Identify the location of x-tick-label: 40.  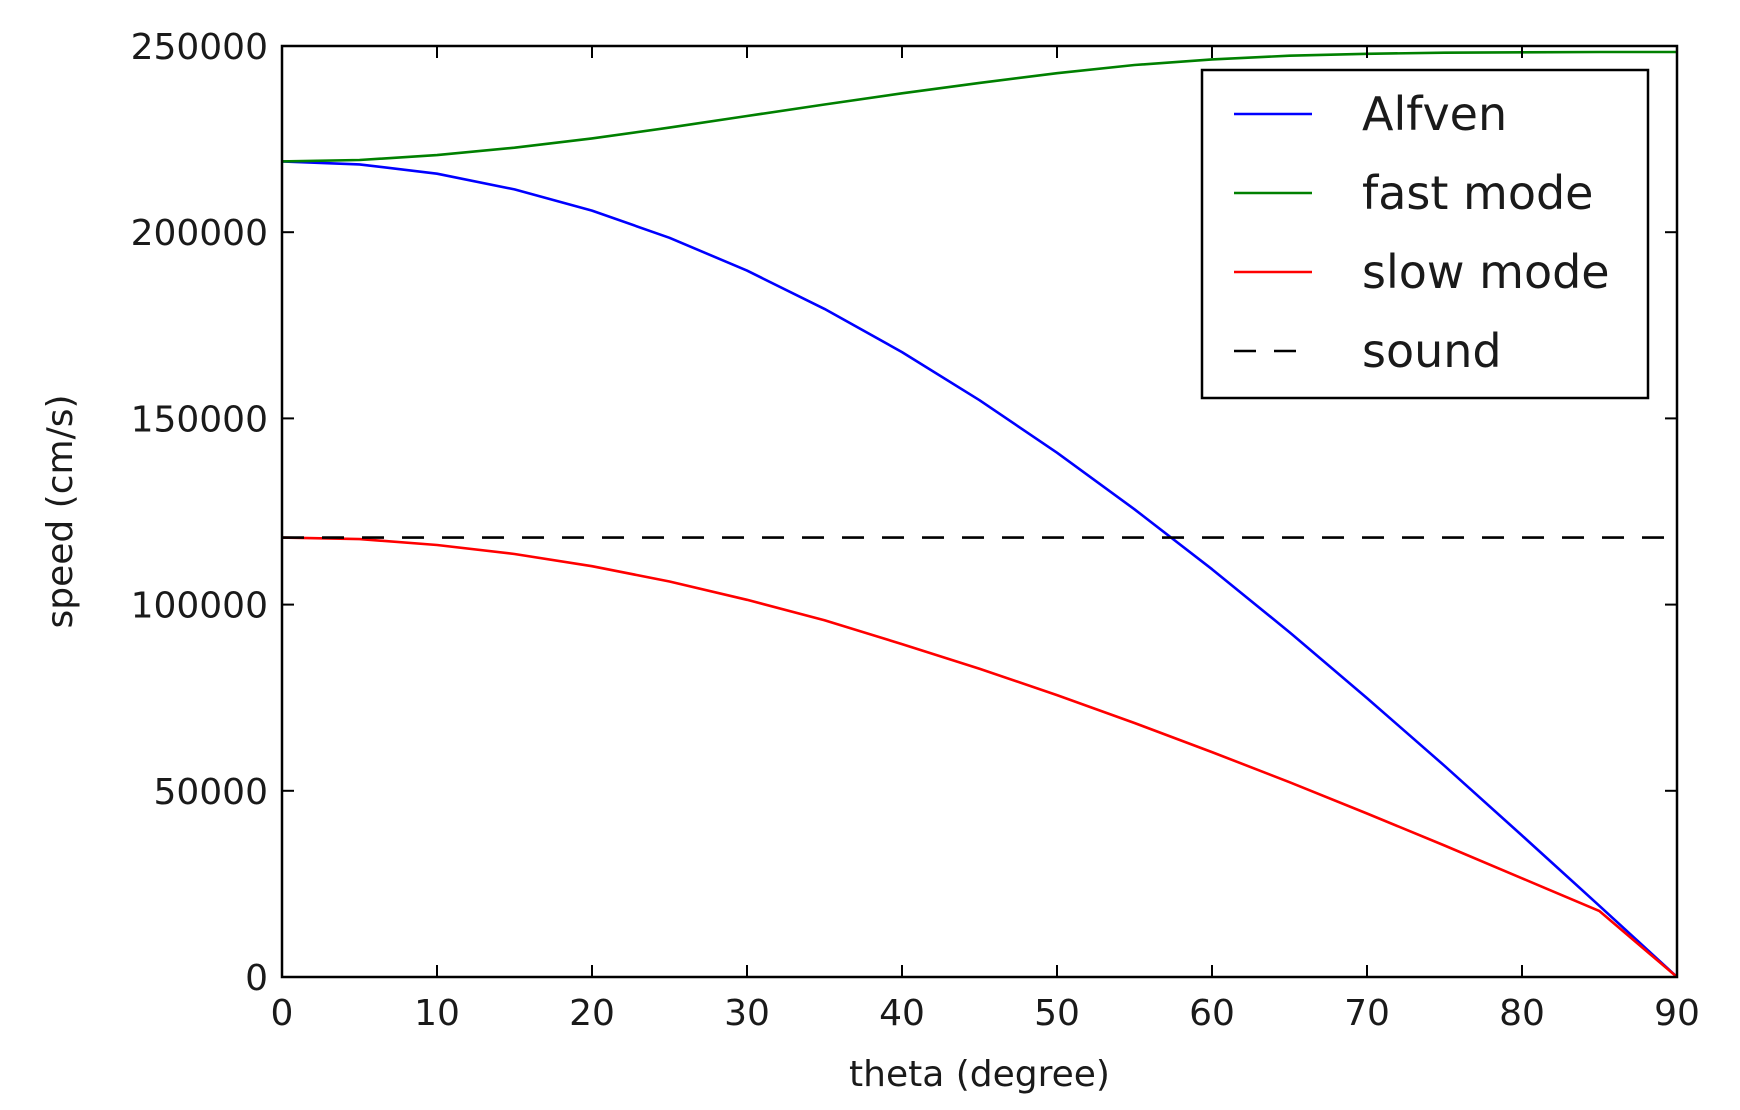
(902, 1013).